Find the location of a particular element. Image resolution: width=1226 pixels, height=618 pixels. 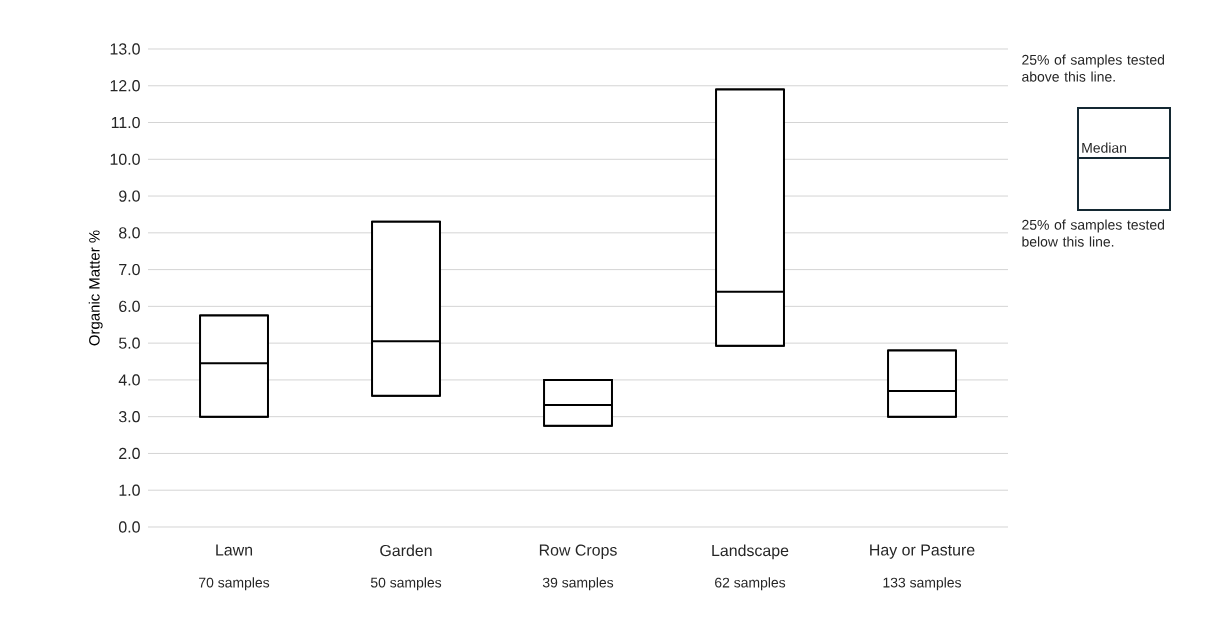

y-tick-label: 7.0 is located at coordinates (129, 269).